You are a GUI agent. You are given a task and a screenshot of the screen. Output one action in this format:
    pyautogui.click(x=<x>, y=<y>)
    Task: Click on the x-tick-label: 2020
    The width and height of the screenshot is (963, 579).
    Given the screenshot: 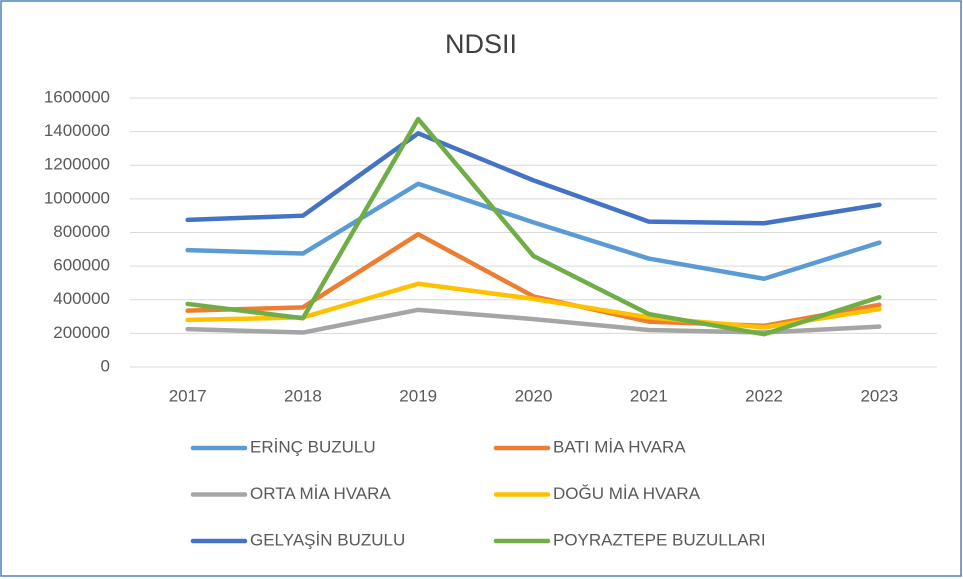 What is the action you would take?
    pyautogui.click(x=534, y=395)
    